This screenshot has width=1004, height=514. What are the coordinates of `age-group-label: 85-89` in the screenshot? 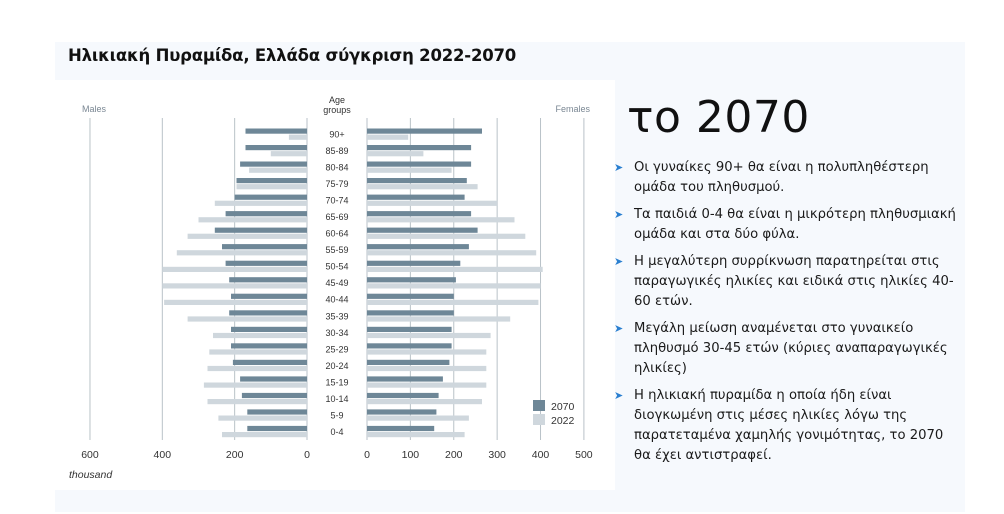 It's located at (336, 151).